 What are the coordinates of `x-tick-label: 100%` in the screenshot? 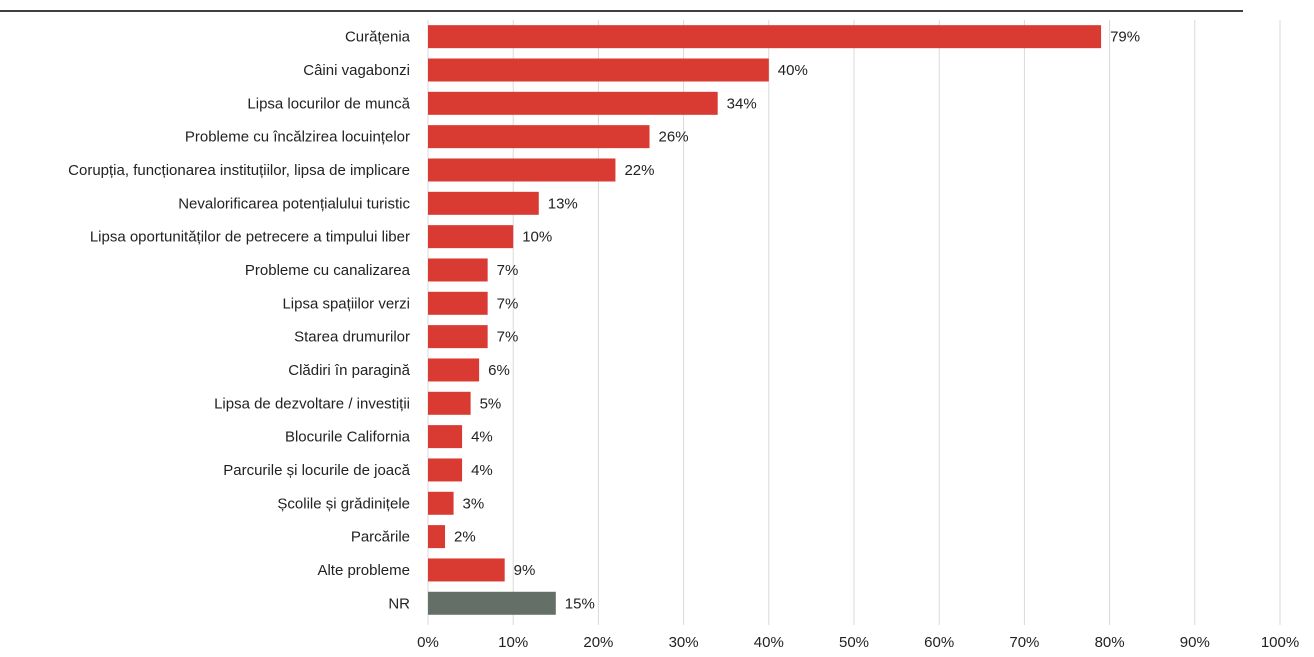 It's located at (1280, 642).